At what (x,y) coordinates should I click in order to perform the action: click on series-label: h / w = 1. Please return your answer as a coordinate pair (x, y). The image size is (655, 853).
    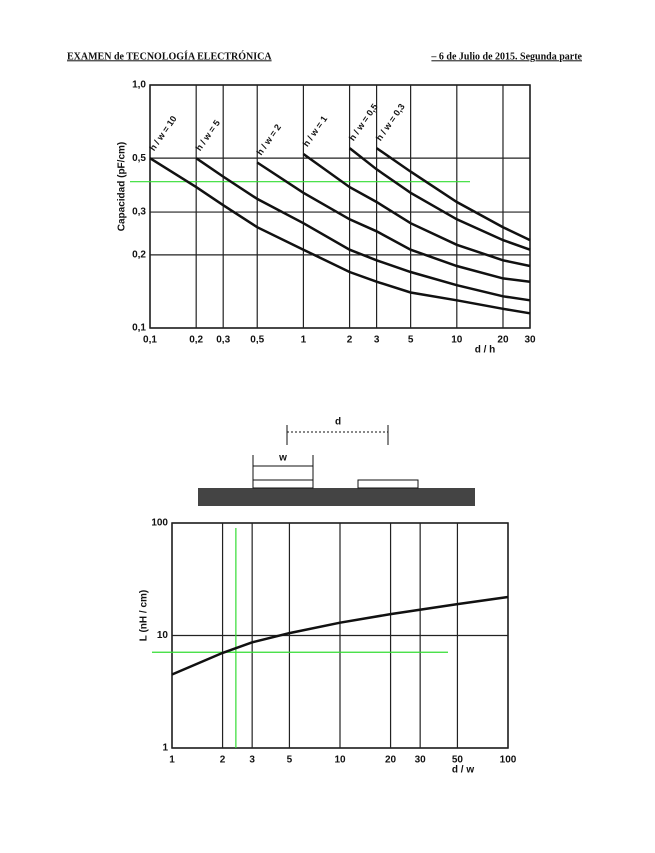
    Looking at the image, I should click on (315, 131).